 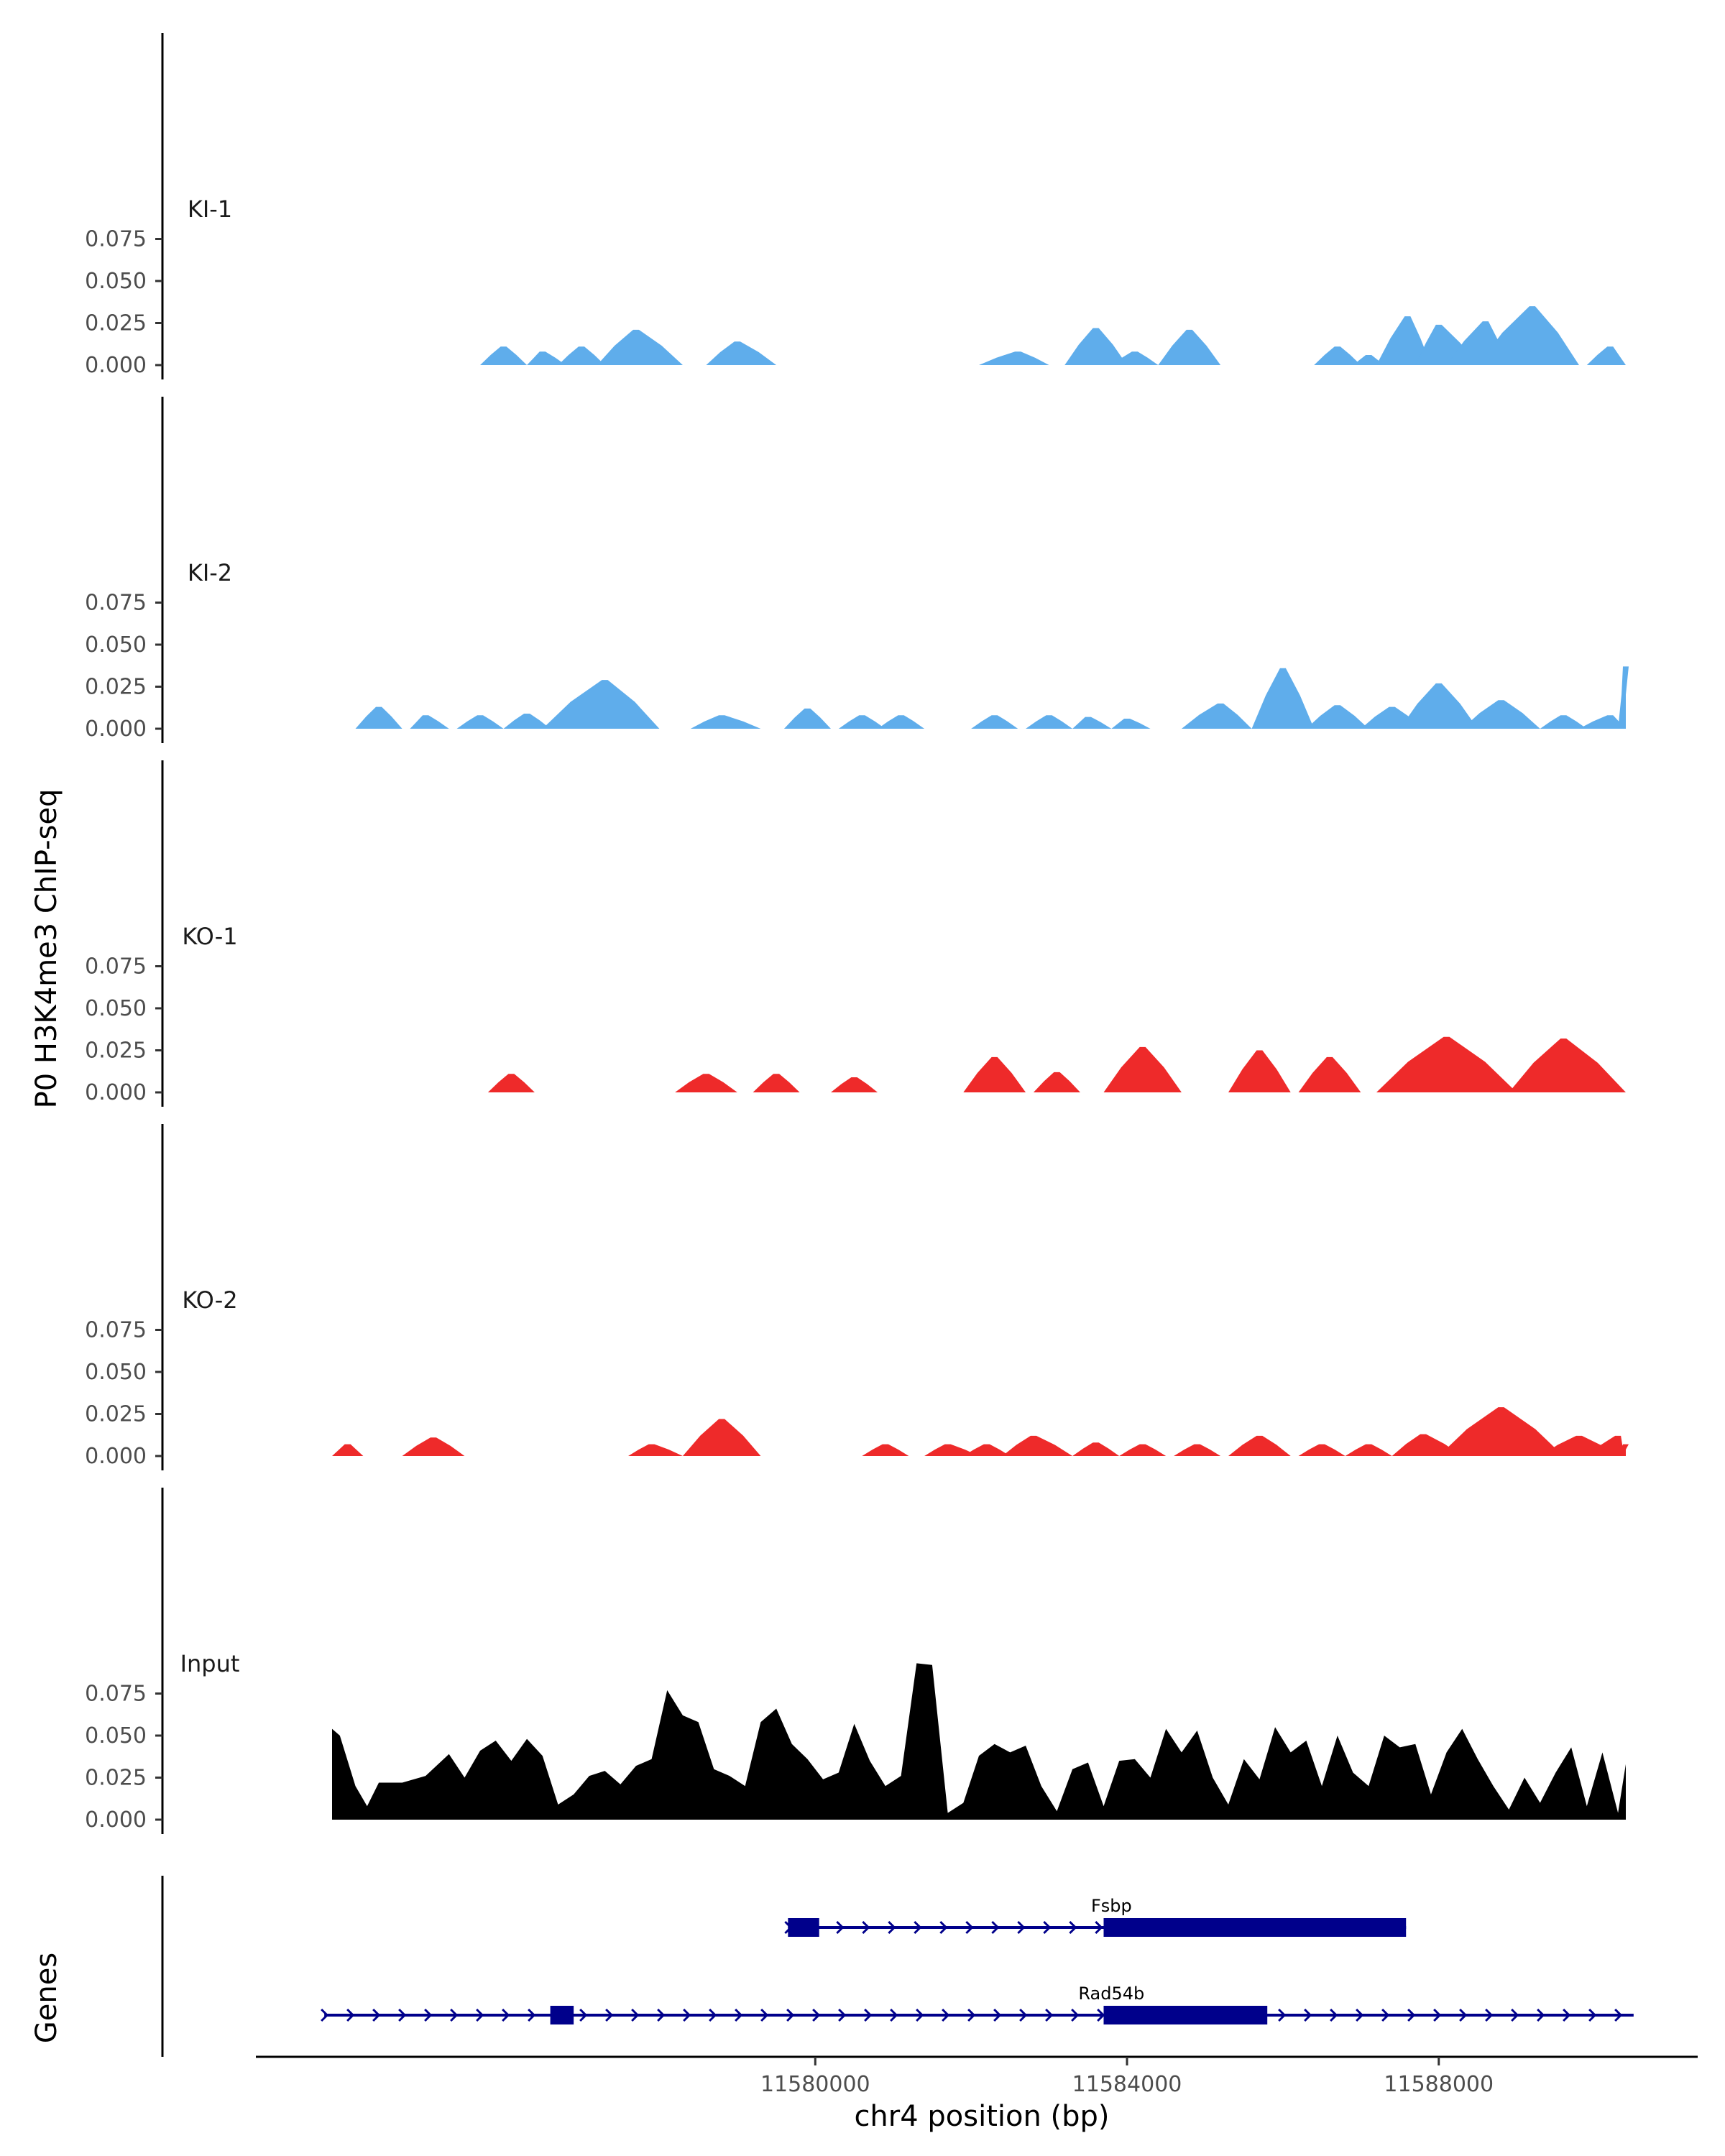 What do you see at coordinates (855, 206) in the screenshot?
I see `track-ki-1: 0.000 0.025 0.050 0.075 KI-1` at bounding box center [855, 206].